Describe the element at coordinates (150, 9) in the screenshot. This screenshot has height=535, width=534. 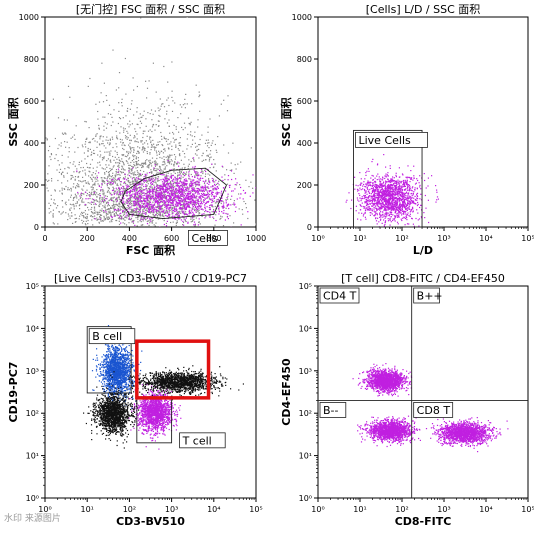
I see `plot-title: [无门控] FSC 面积 / SSC 面积` at that location.